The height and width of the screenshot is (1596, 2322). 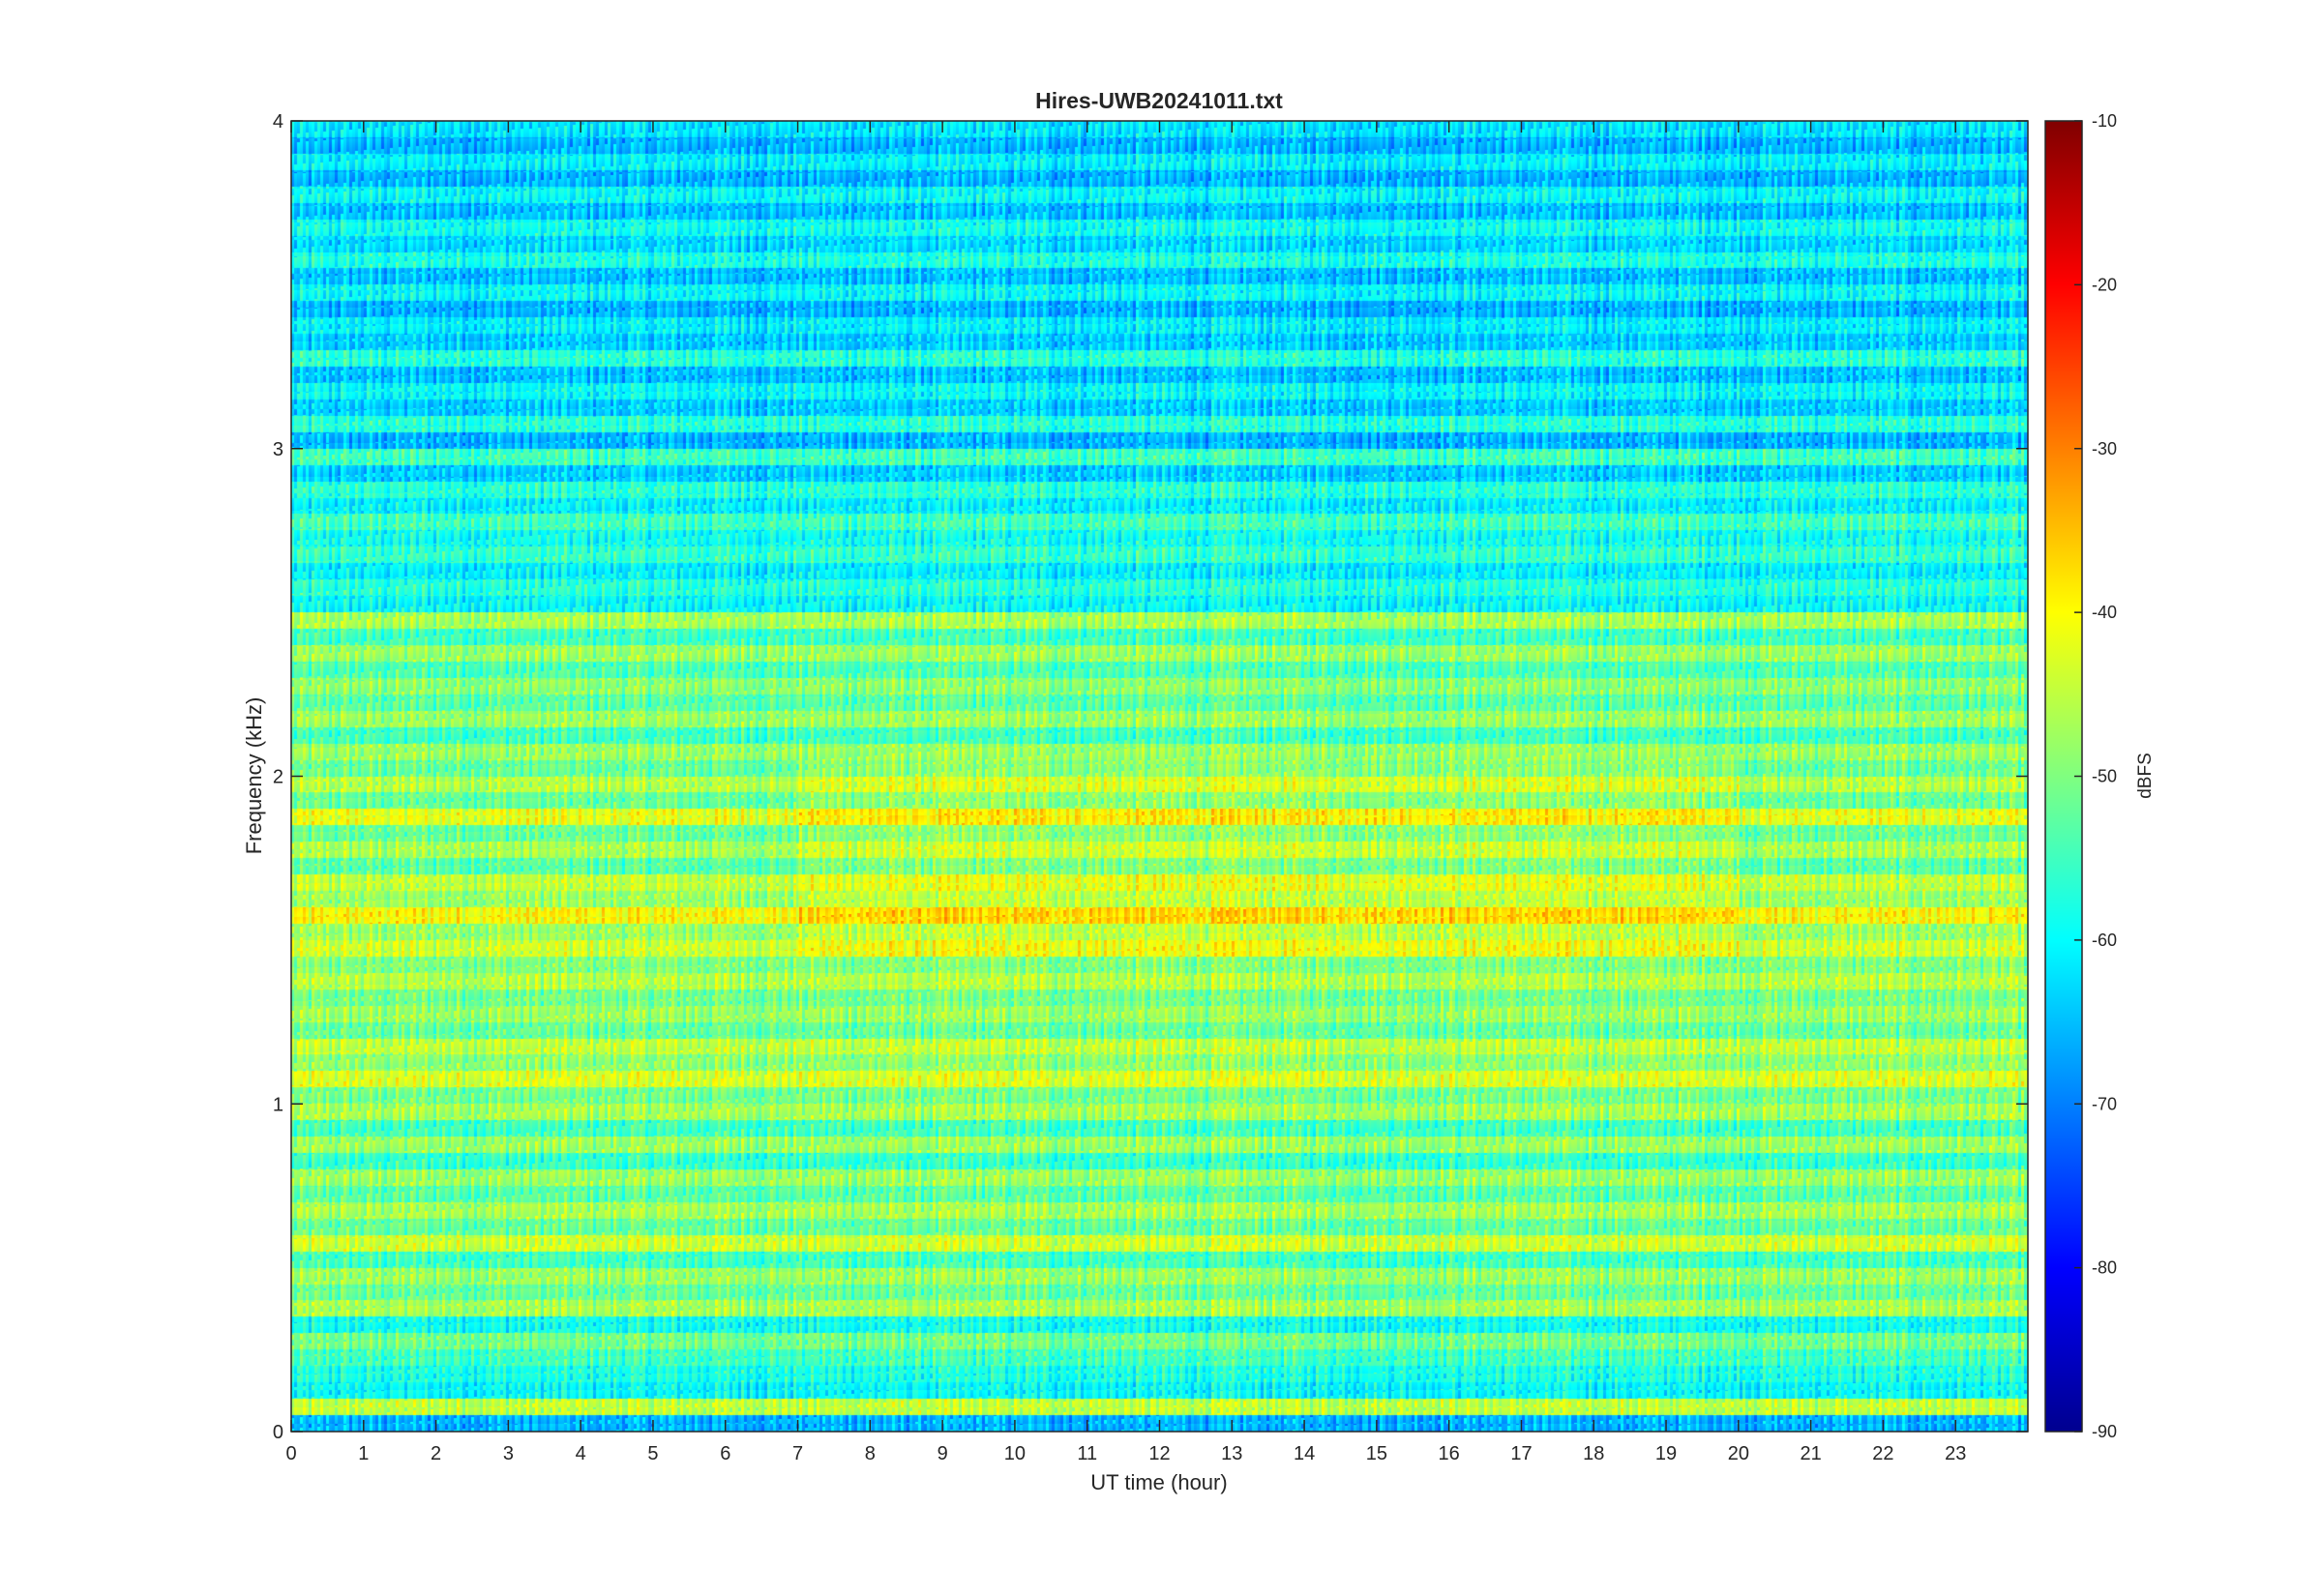 What do you see at coordinates (508, 1453) in the screenshot?
I see `x-tick-label: 3` at bounding box center [508, 1453].